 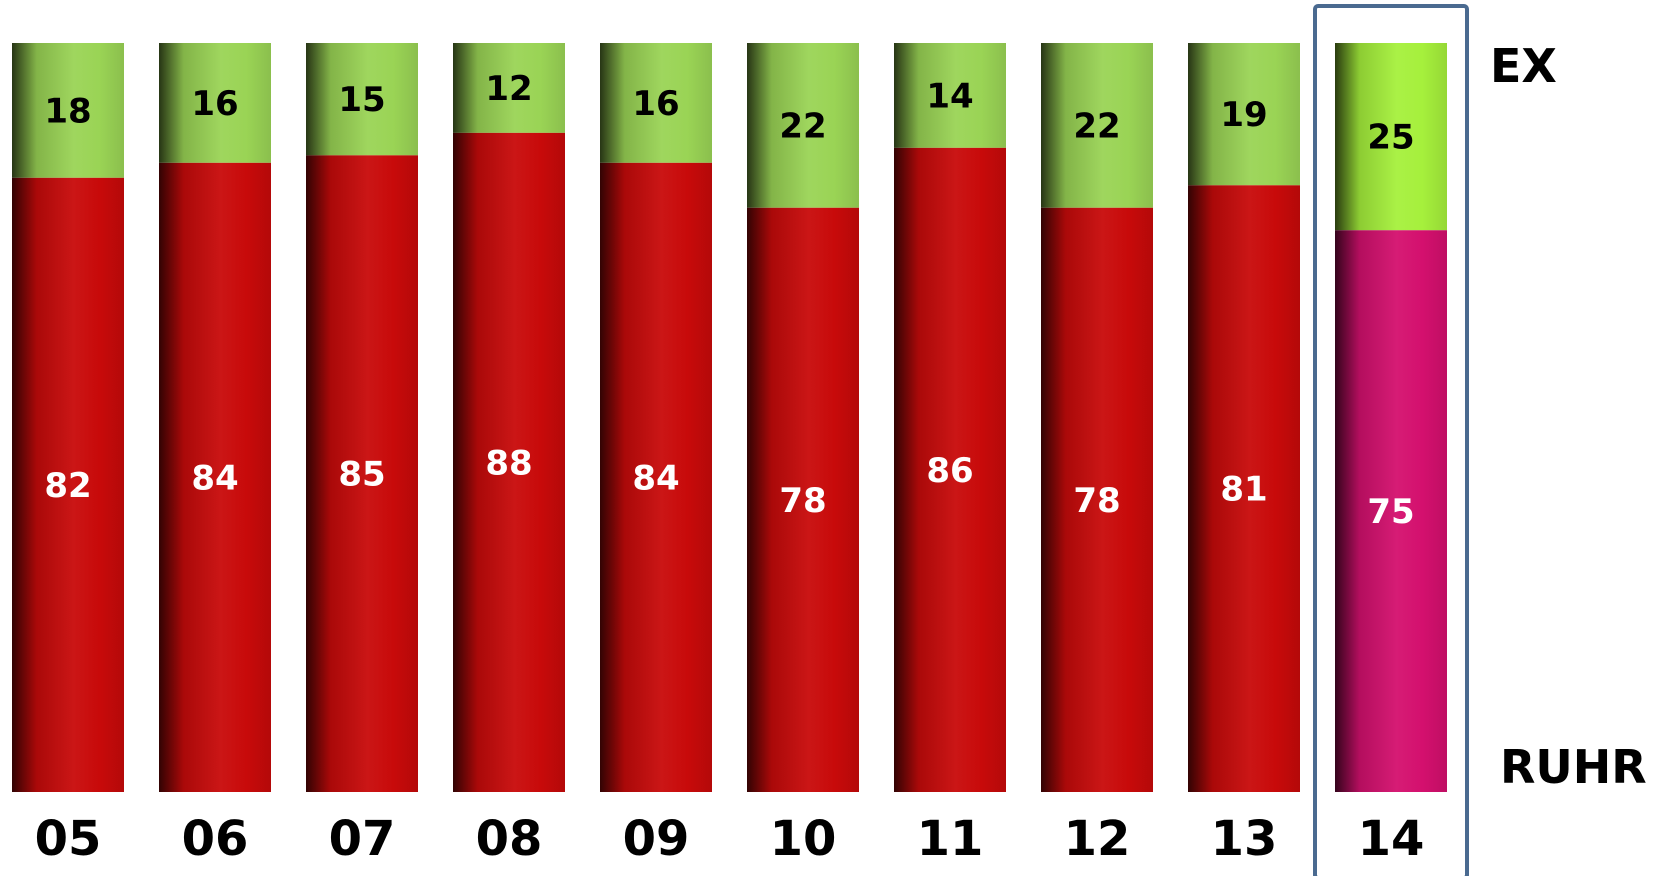 I want to click on category-label-10: 10, so click(x=803, y=839).